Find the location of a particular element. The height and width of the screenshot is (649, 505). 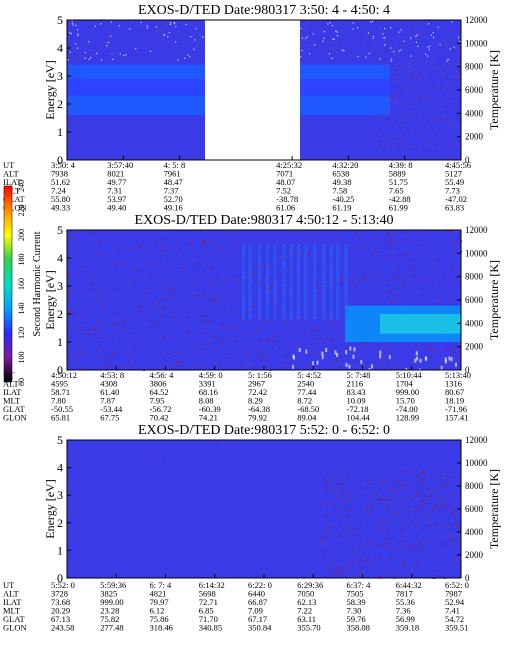

table-cell: 49.16 is located at coordinates (173, 208).